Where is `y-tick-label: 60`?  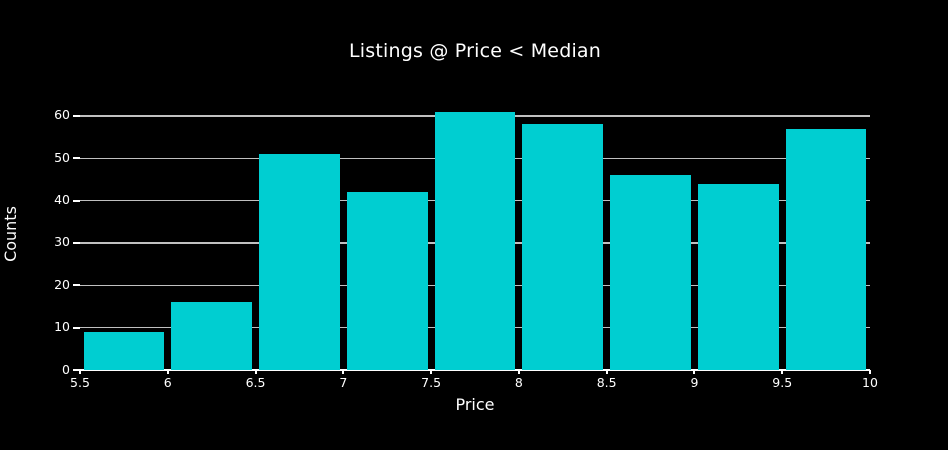 y-tick-label: 60 is located at coordinates (62, 115).